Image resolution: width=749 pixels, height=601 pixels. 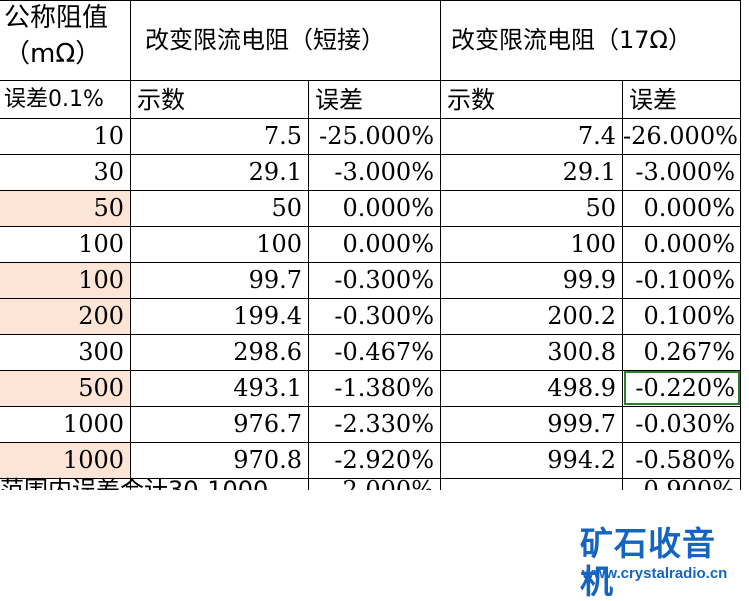 What do you see at coordinates (54, 99) in the screenshot?
I see `header-tolerance: 误差0.1%` at bounding box center [54, 99].